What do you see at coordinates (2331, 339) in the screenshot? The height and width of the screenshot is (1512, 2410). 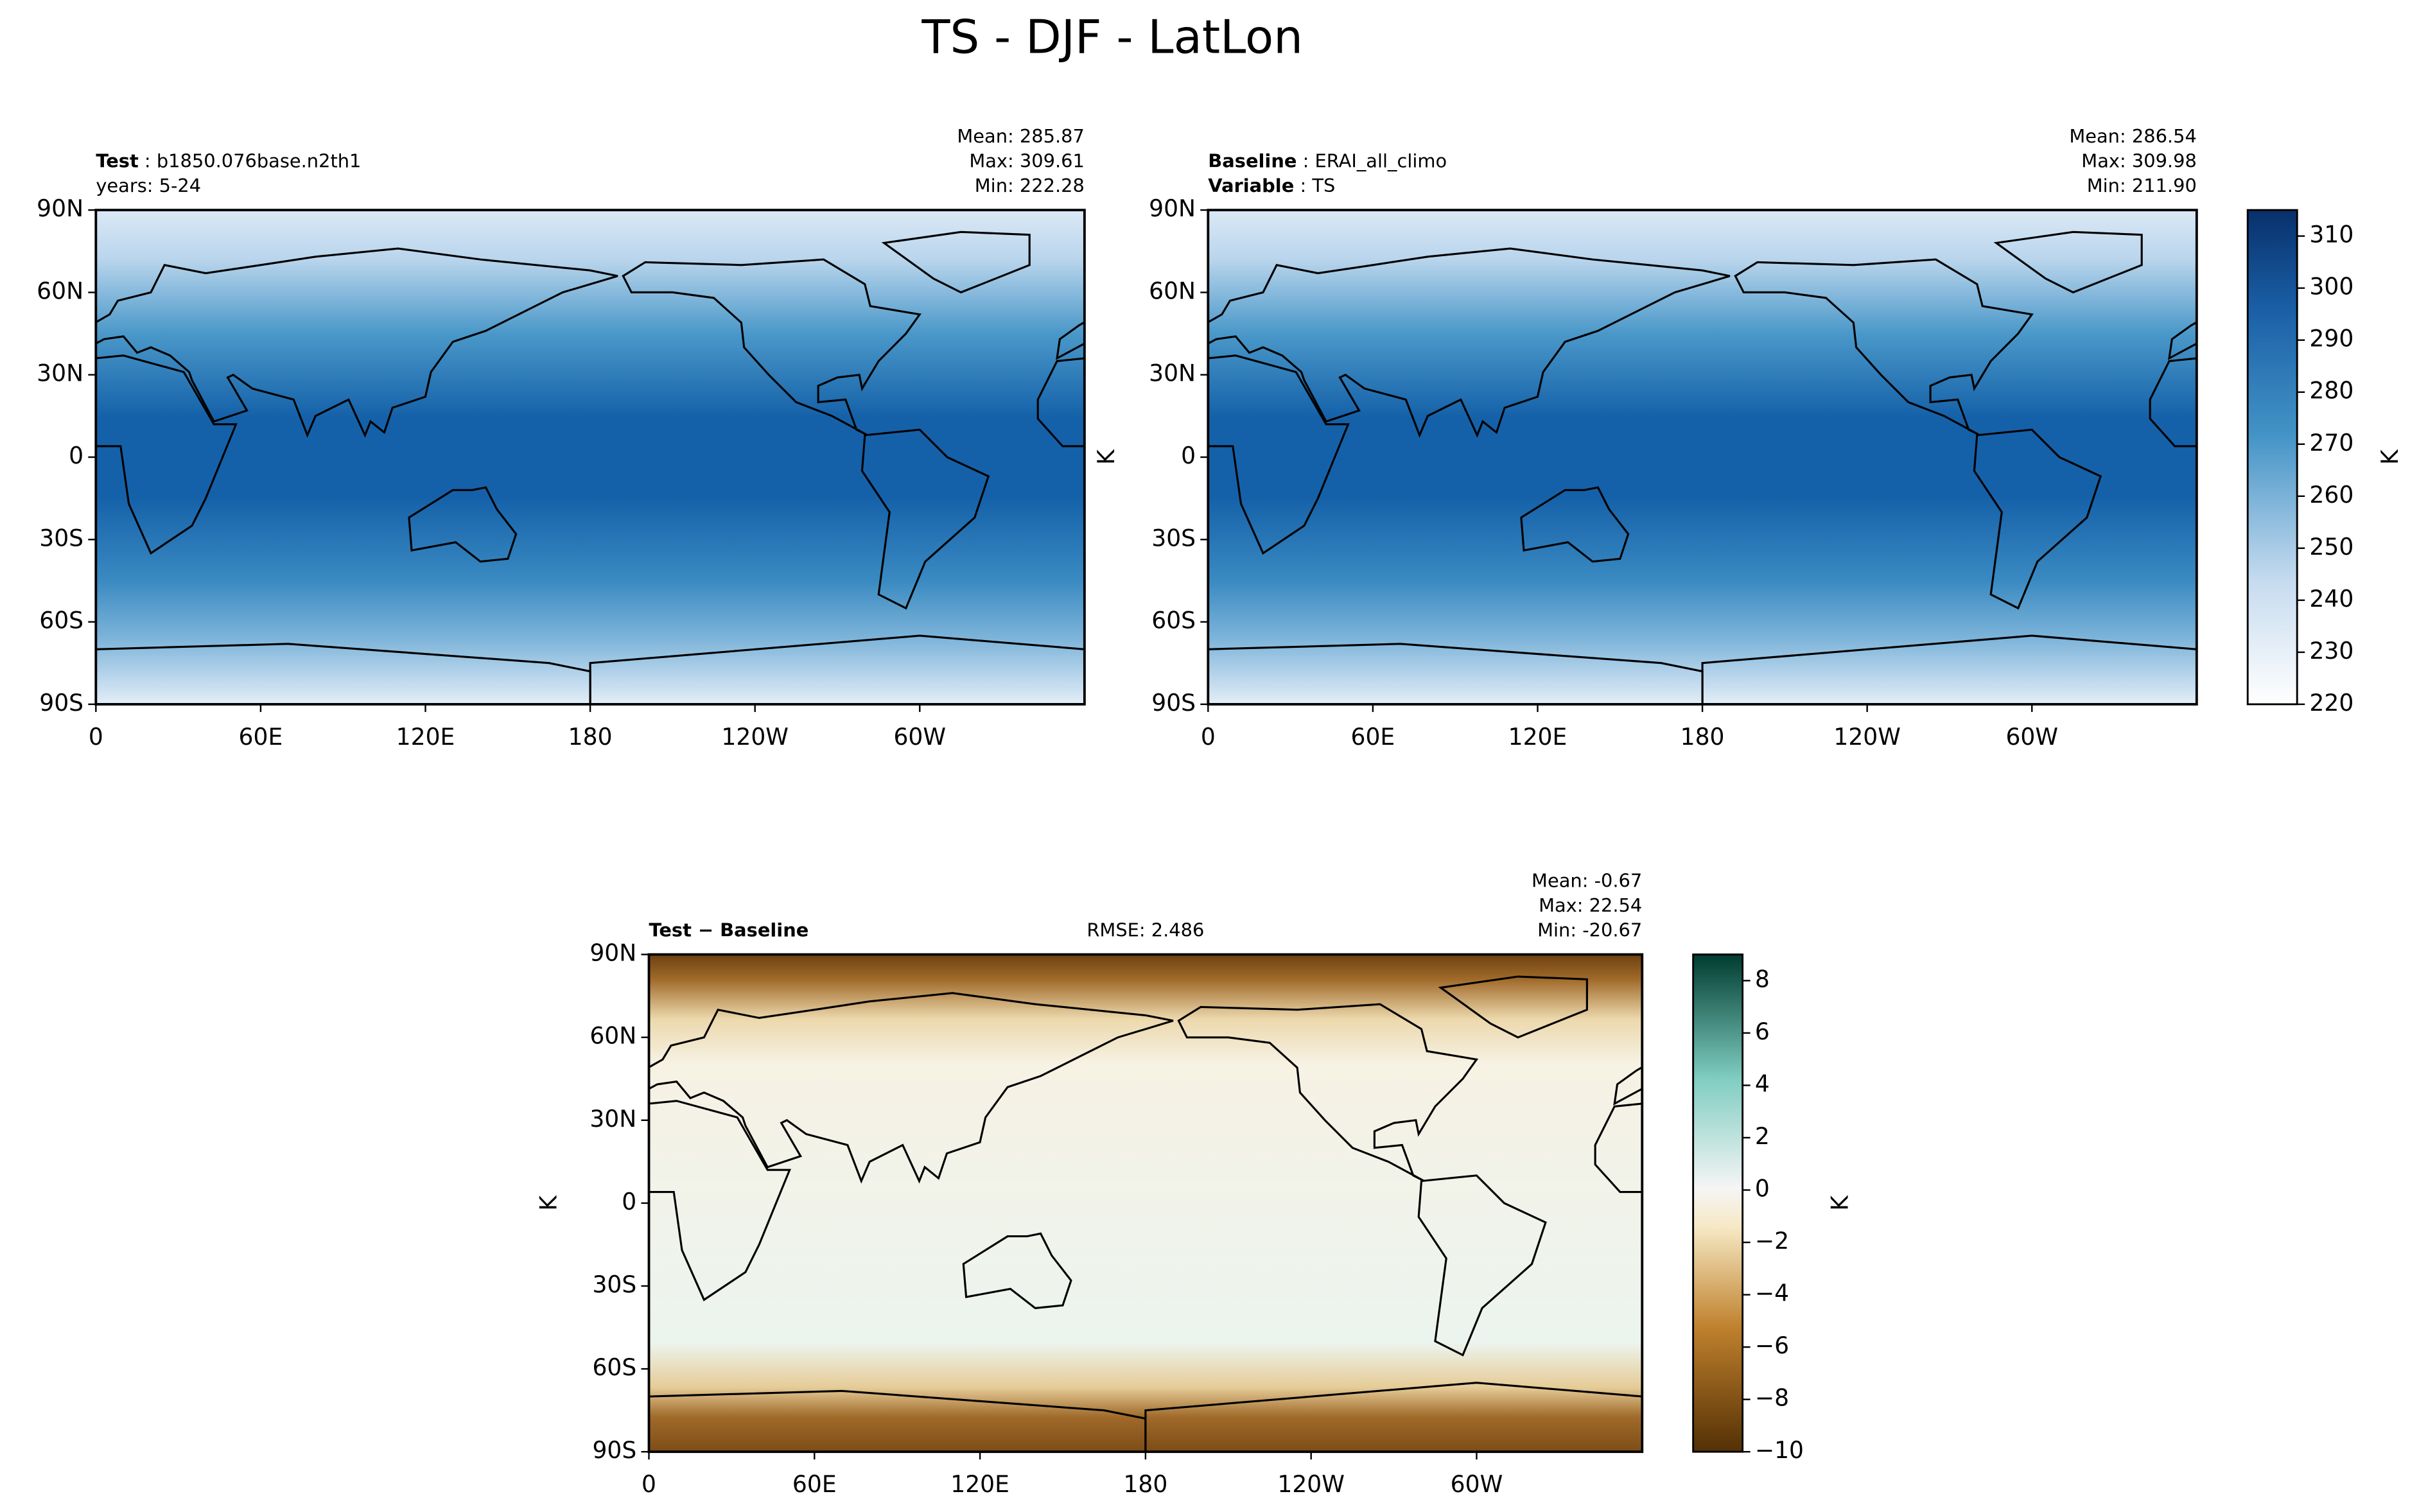 I see `colorbar-tick-label: 290` at bounding box center [2331, 339].